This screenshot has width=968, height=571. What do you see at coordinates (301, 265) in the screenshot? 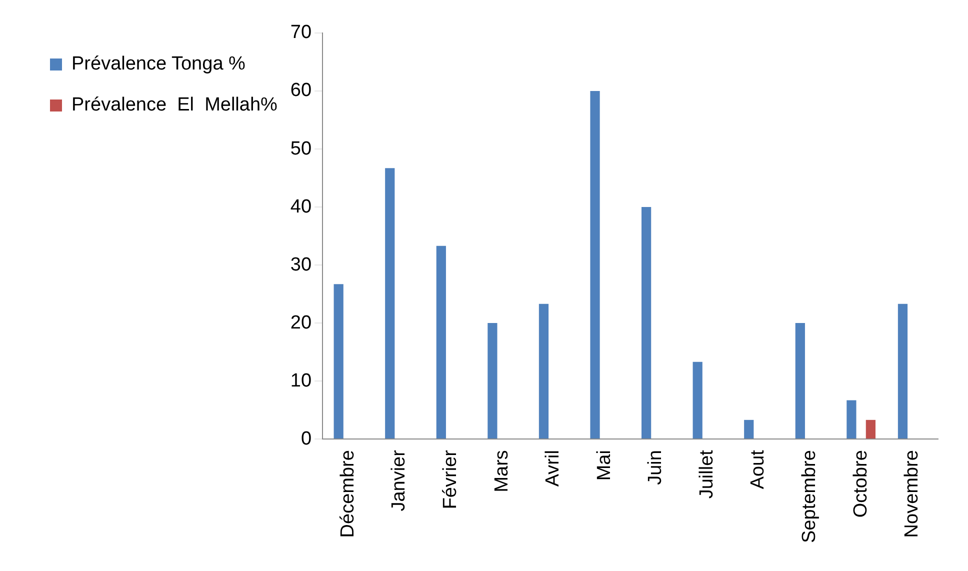
I see `y-tick-label: 30` at bounding box center [301, 265].